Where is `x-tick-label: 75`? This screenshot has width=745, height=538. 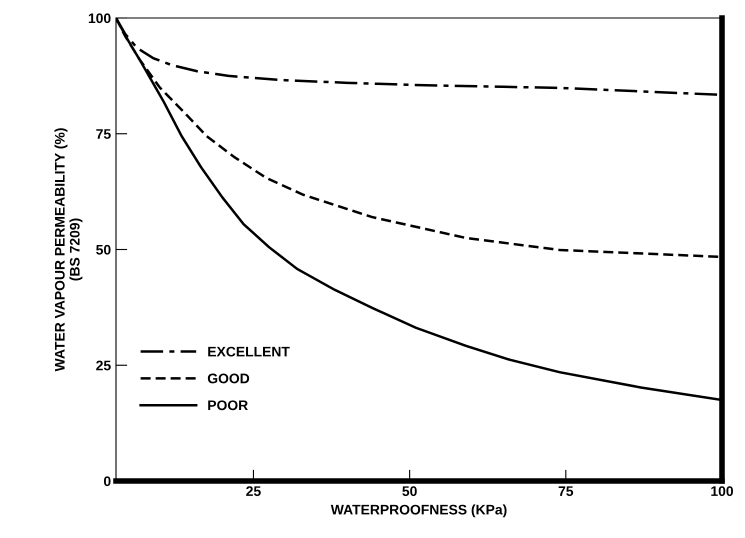
x-tick-label: 75 is located at coordinates (566, 491).